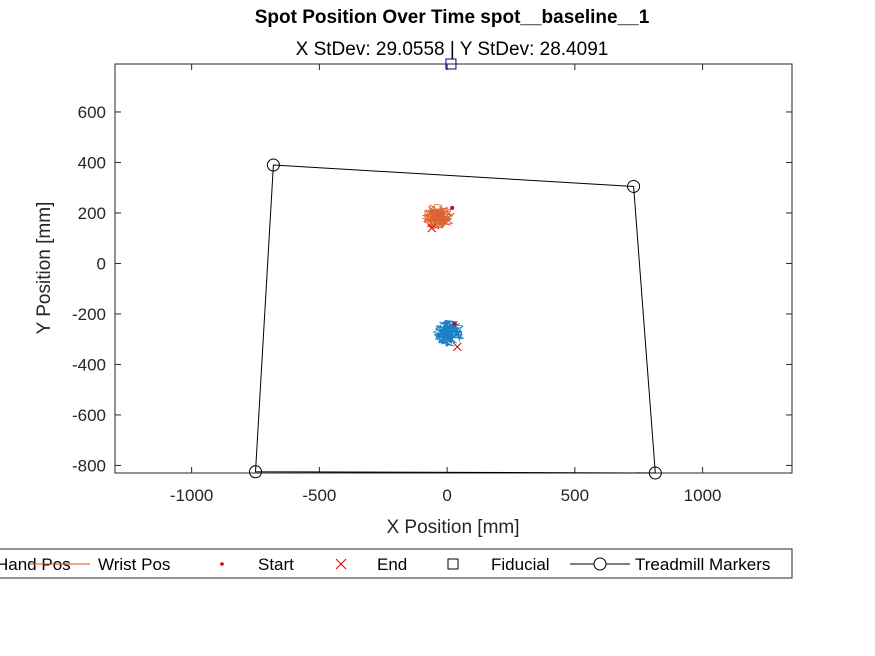  Describe the element at coordinates (92, 162) in the screenshot. I see `y-tick-label: 400` at that location.